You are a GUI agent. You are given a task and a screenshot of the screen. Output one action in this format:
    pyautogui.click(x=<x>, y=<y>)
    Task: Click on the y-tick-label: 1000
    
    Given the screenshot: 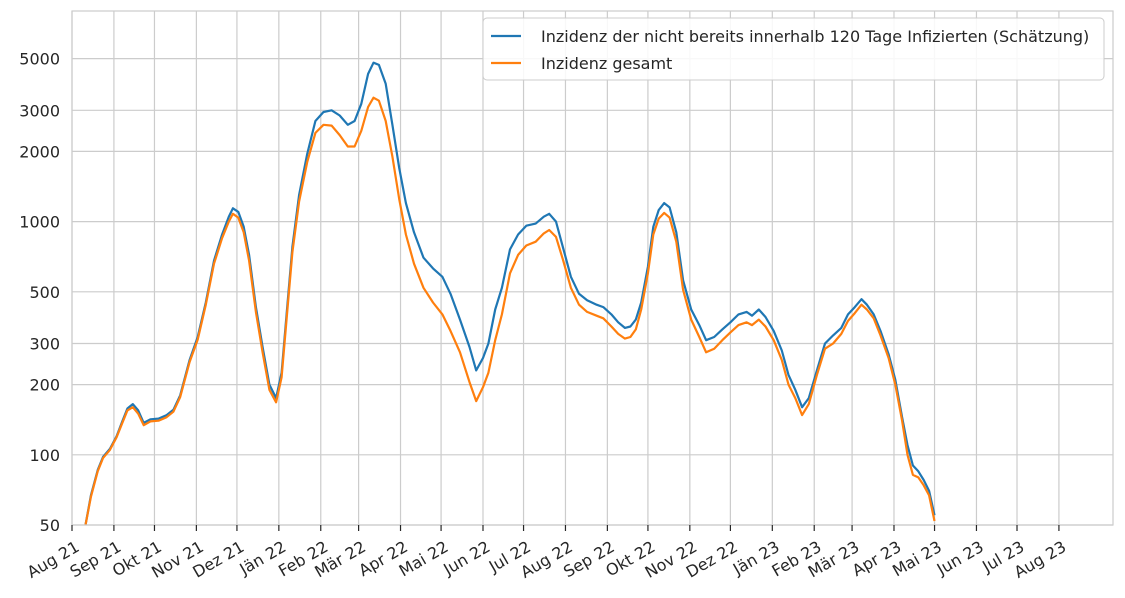 What is the action you would take?
    pyautogui.click(x=39, y=222)
    